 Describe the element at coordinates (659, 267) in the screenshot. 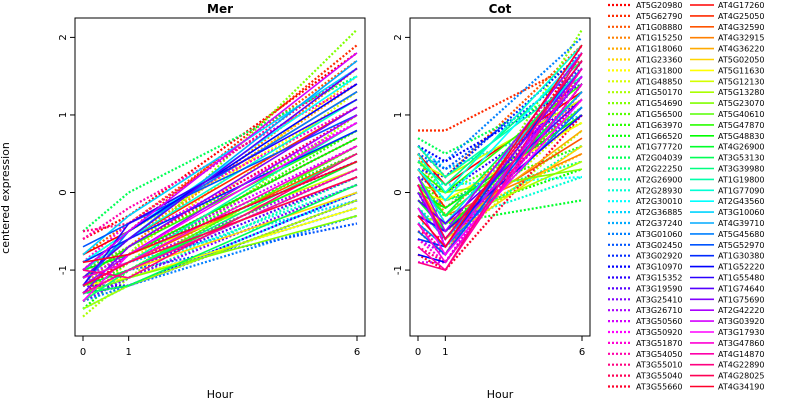

I see `legend-label: AT3G10970` at that location.